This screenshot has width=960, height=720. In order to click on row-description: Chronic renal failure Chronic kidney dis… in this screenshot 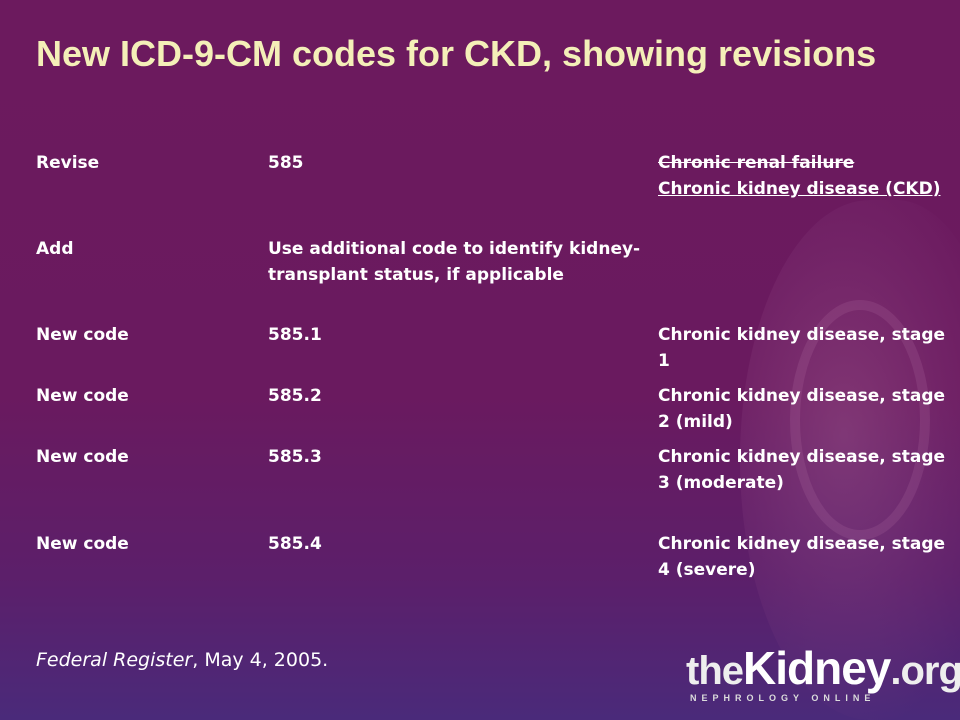, I will do `click(803, 176)`.